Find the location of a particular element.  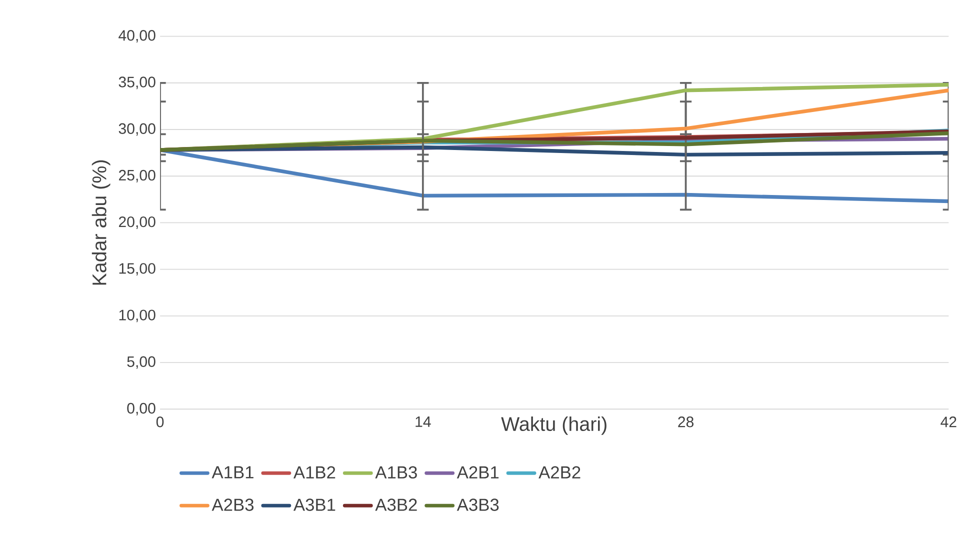

y-tick-label: 35,00 is located at coordinates (137, 83).